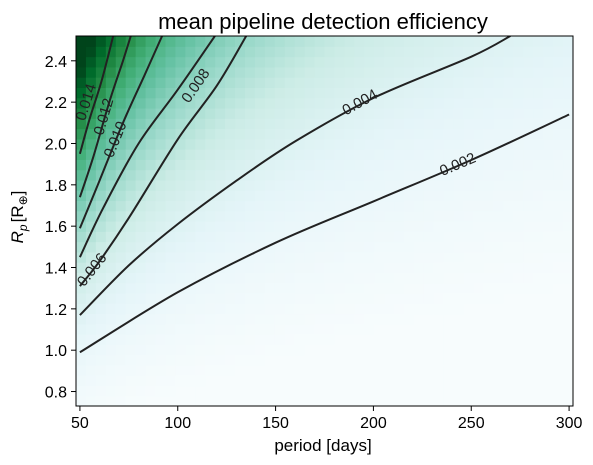 This screenshot has width=593, height=465. Describe the element at coordinates (121, 132) in the screenshot. I see `contour-line` at that location.